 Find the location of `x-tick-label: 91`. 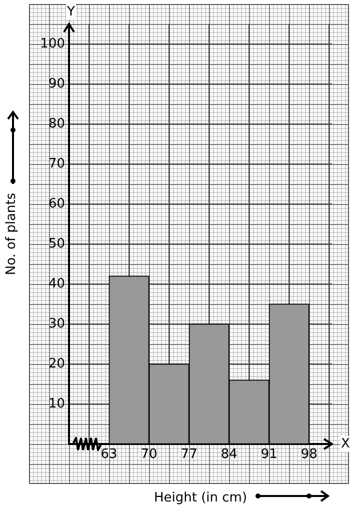

x-tick-label: 91 is located at coordinates (269, 454).